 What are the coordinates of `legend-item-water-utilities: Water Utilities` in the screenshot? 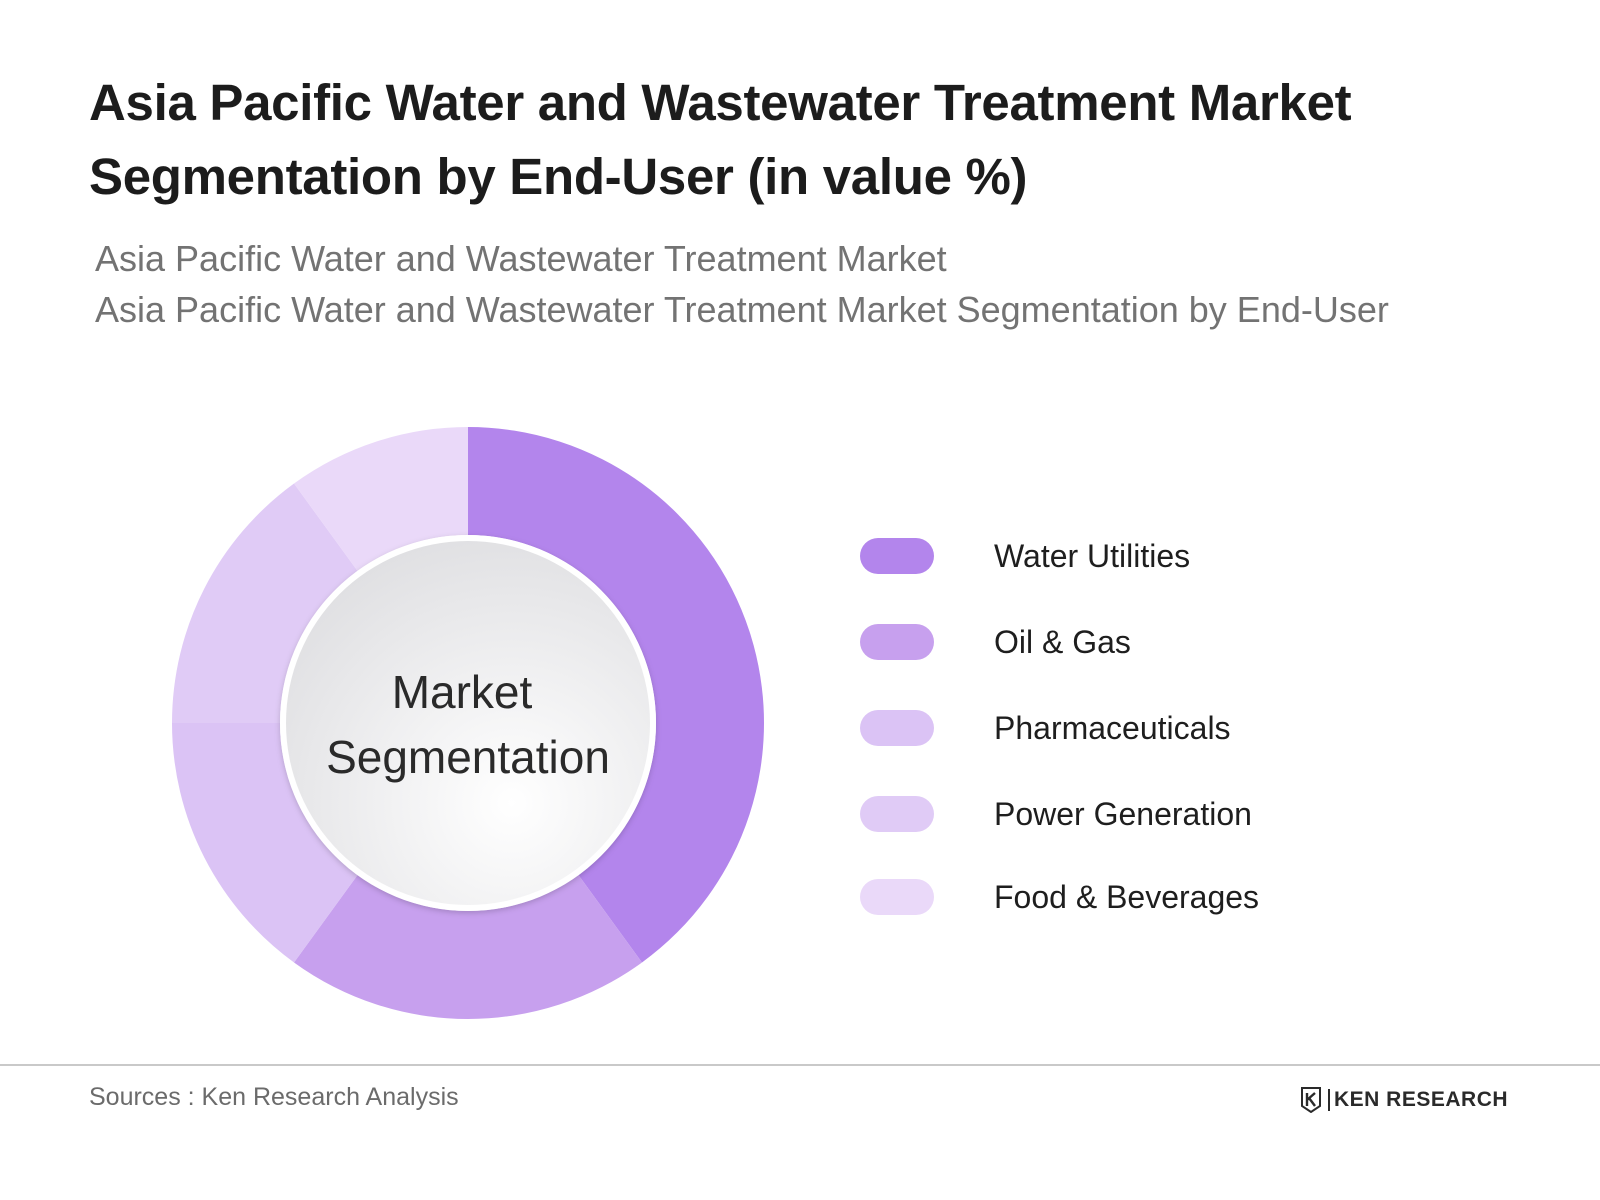 It's located at (1160, 556).